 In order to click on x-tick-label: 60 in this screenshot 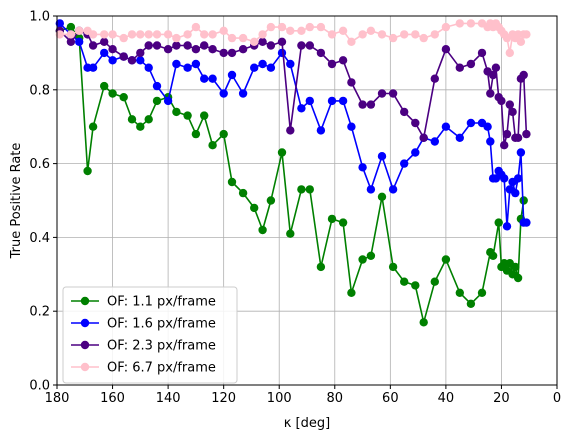, I will do `click(390, 398)`.